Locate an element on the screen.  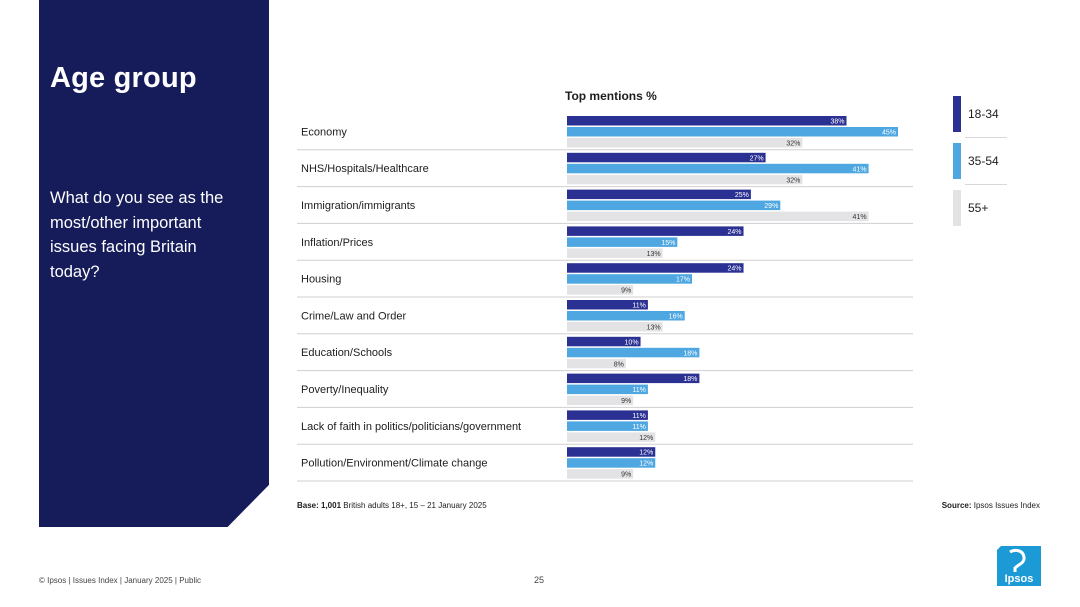
legend-item: 18-34 is located at coordinates (988, 114).